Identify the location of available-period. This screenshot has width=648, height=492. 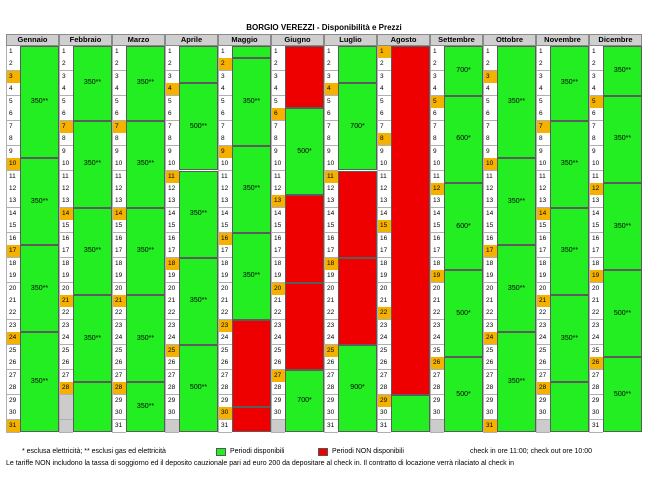
(251, 52).